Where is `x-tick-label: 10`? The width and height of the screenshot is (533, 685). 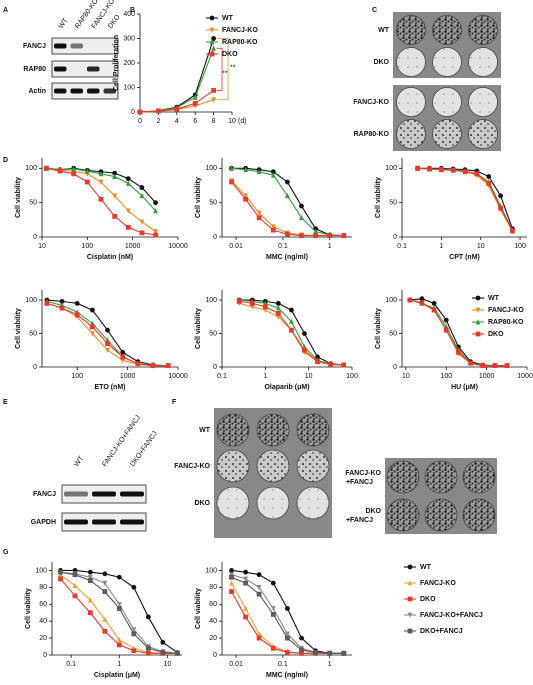 x-tick-label: 10 is located at coordinates (406, 376).